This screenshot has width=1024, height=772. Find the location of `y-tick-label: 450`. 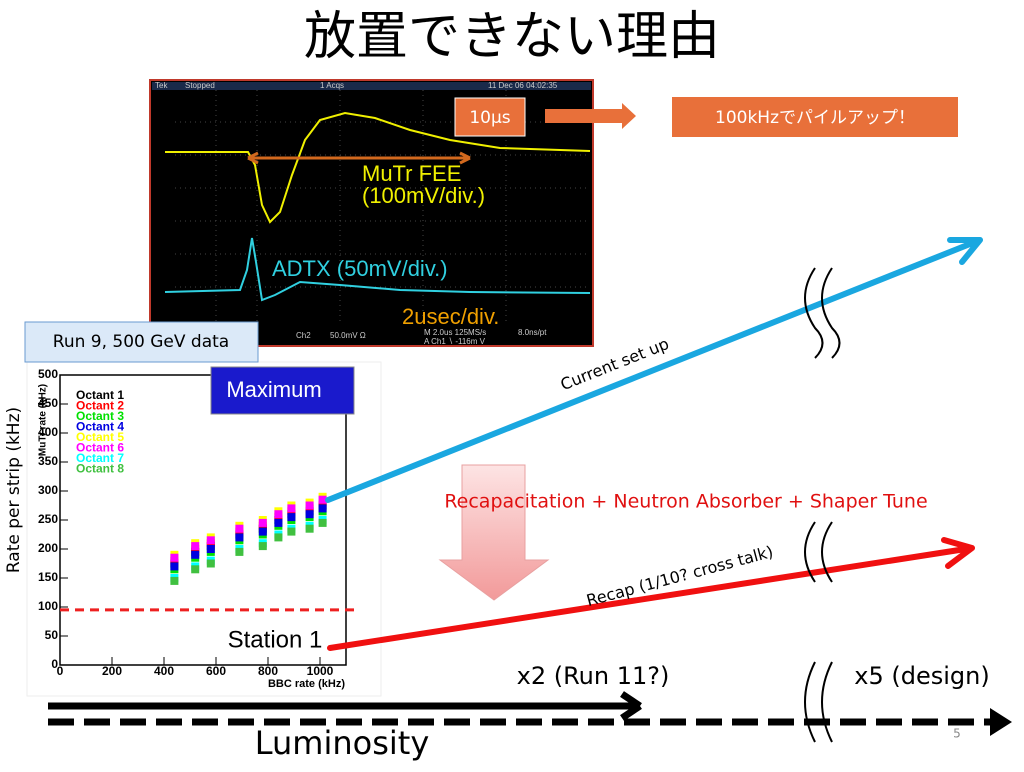

y-tick-label: 450 is located at coordinates (48, 403).